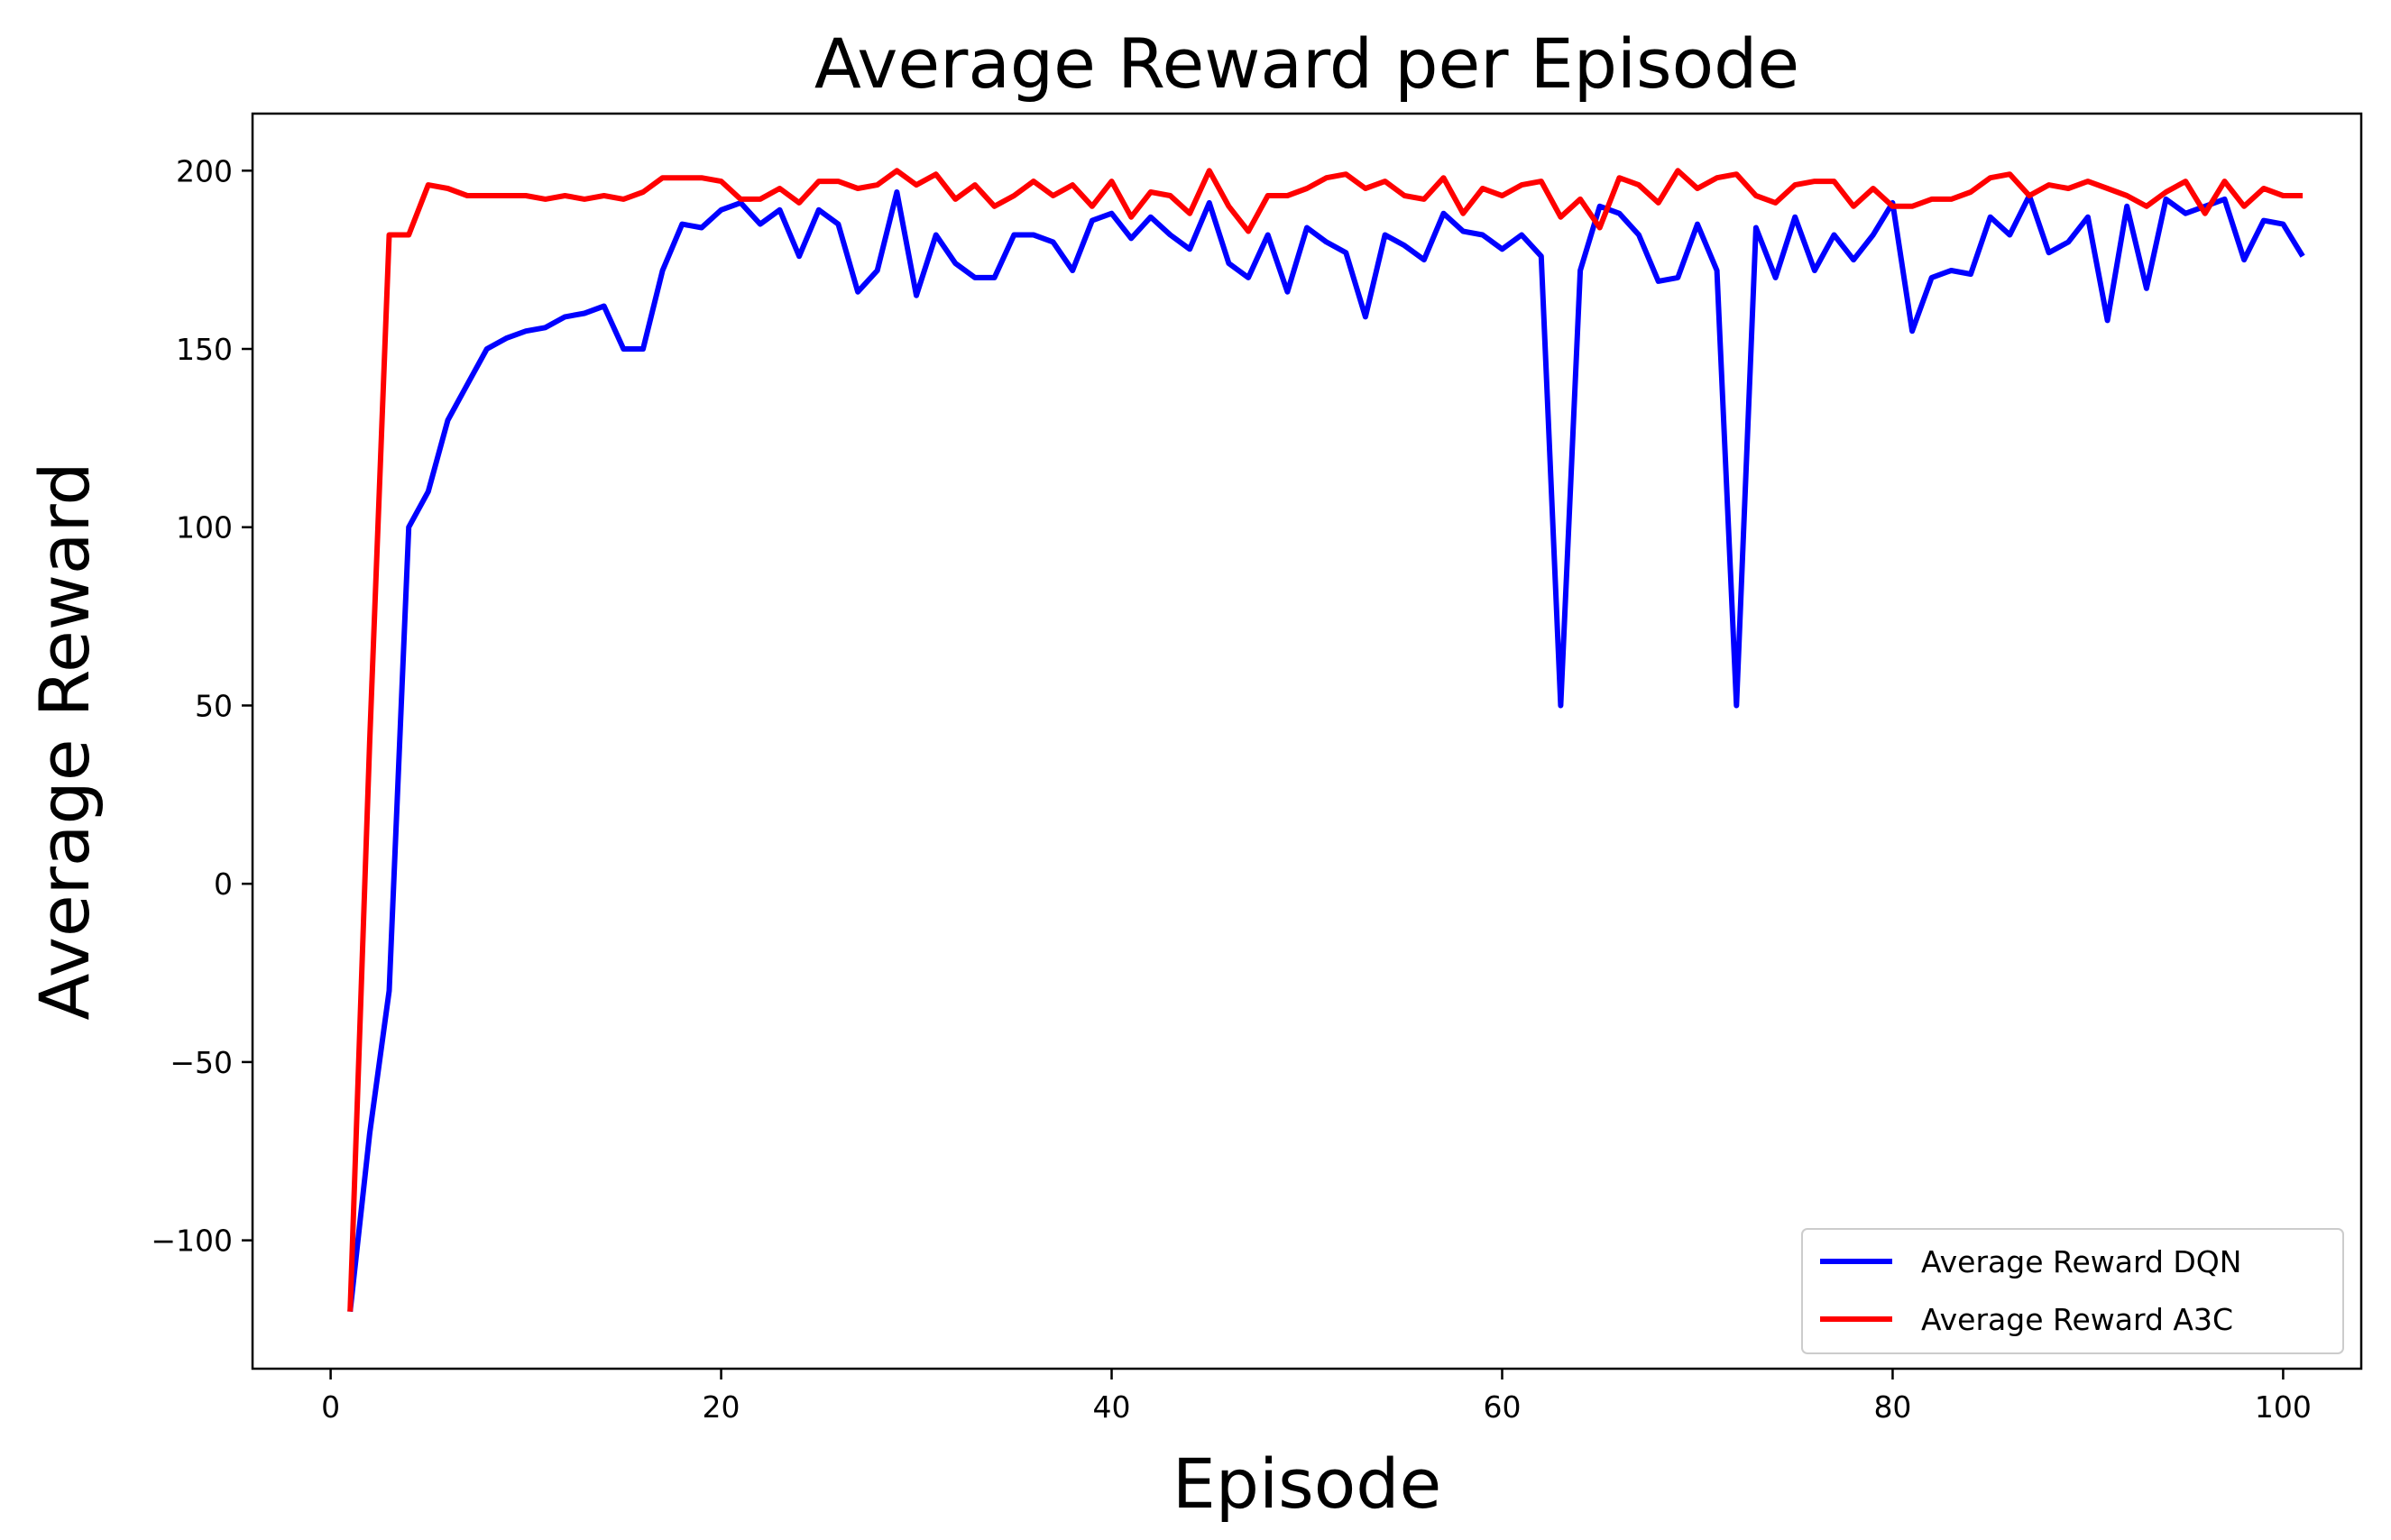 The height and width of the screenshot is (1540, 2391). Describe the element at coordinates (1307, 64) in the screenshot. I see `chart-title: Average Reward per Episode` at that location.